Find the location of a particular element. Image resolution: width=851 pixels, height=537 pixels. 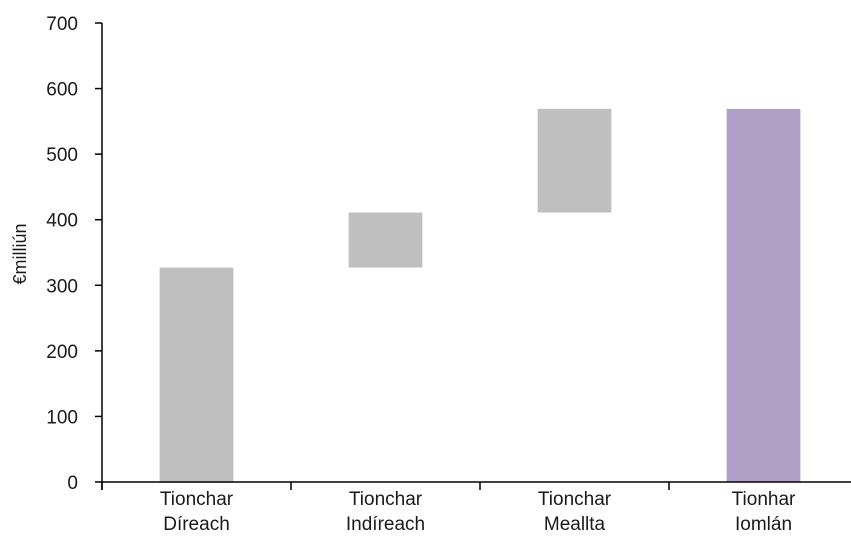

y-tick-label: 500 is located at coordinates (62, 155).